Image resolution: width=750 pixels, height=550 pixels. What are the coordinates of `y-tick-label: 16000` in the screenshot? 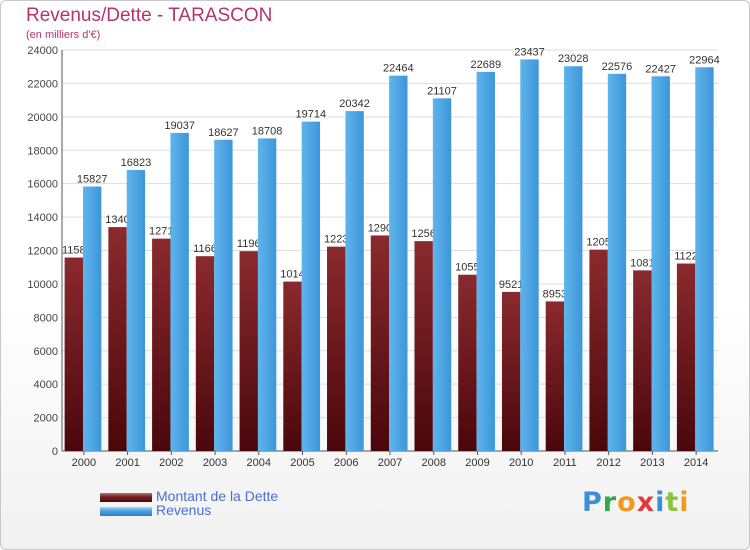 It's located at (42, 185).